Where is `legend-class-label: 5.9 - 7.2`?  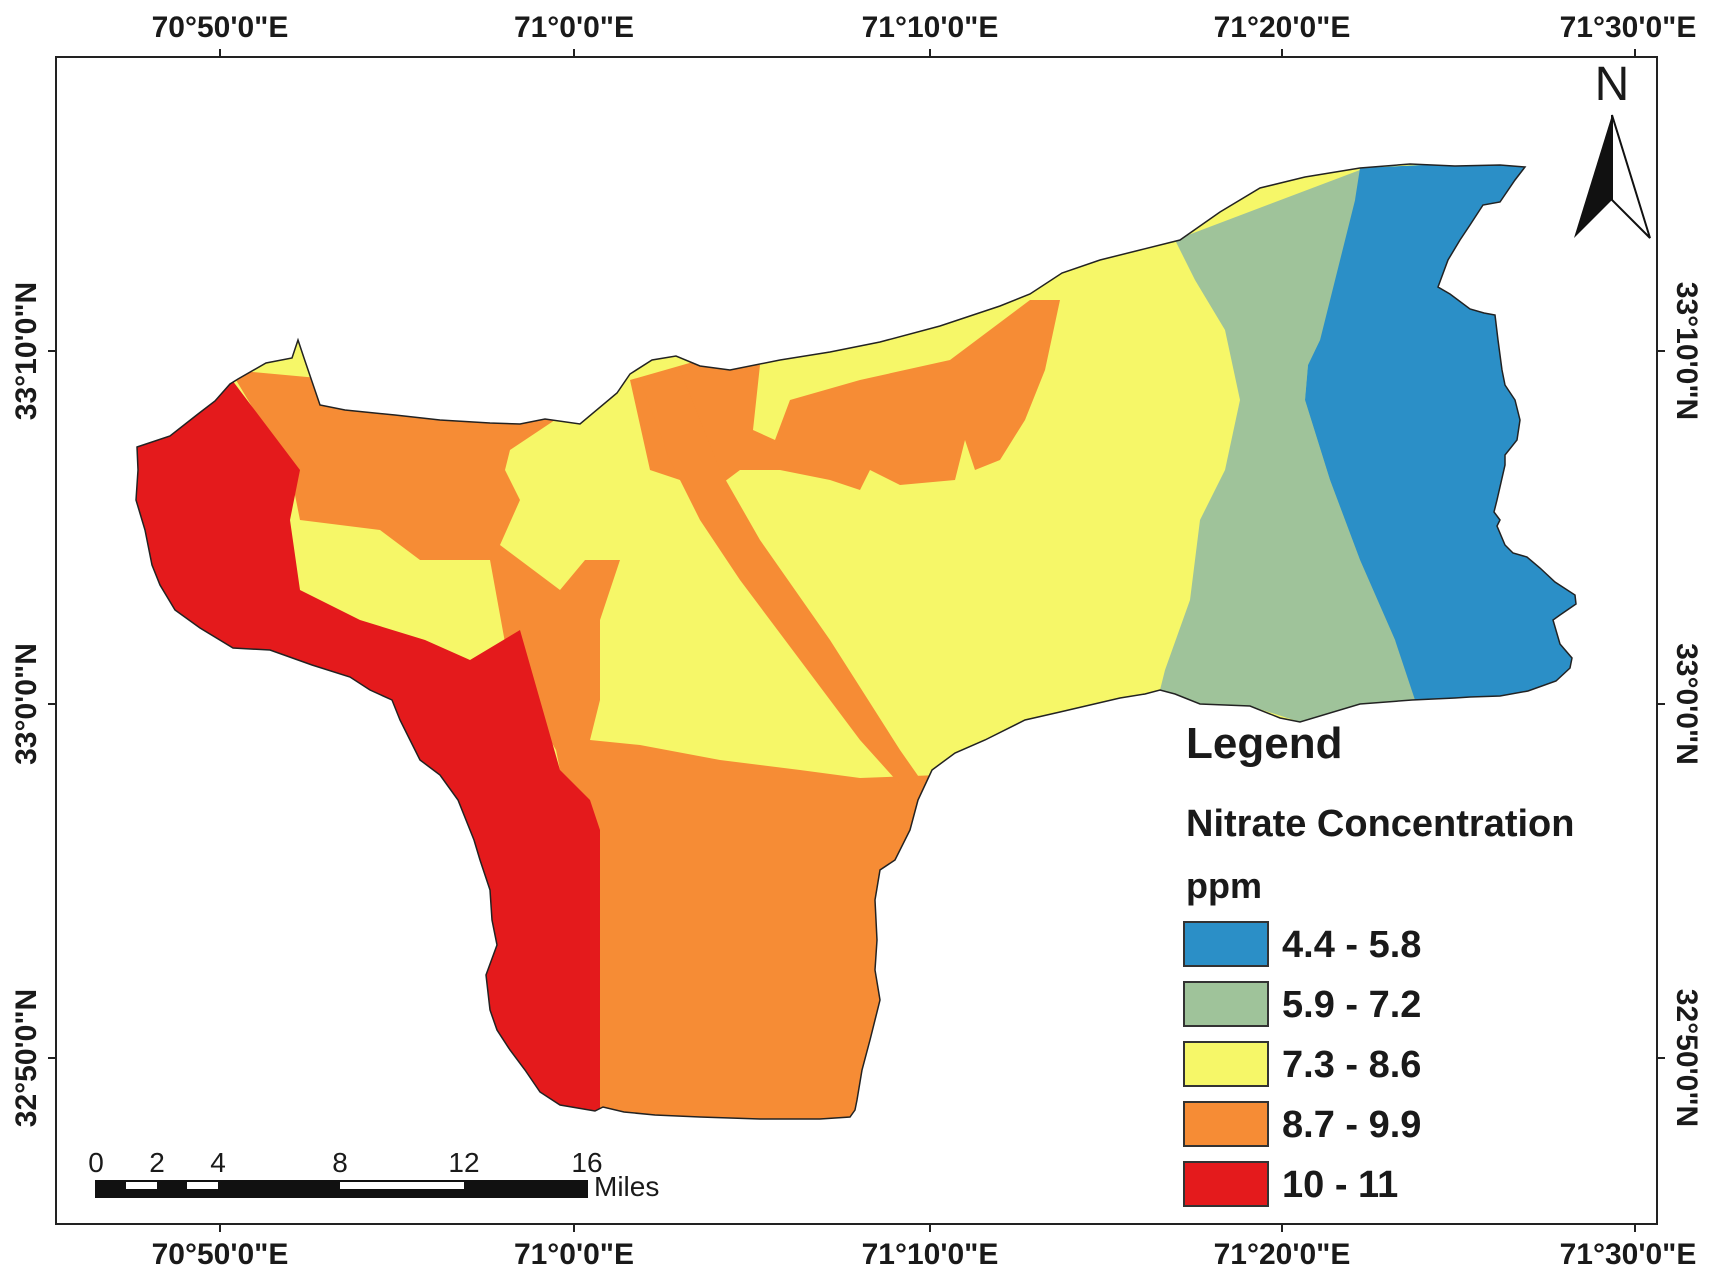 legend-class-label: 5.9 - 7.2 is located at coordinates (1351, 1005).